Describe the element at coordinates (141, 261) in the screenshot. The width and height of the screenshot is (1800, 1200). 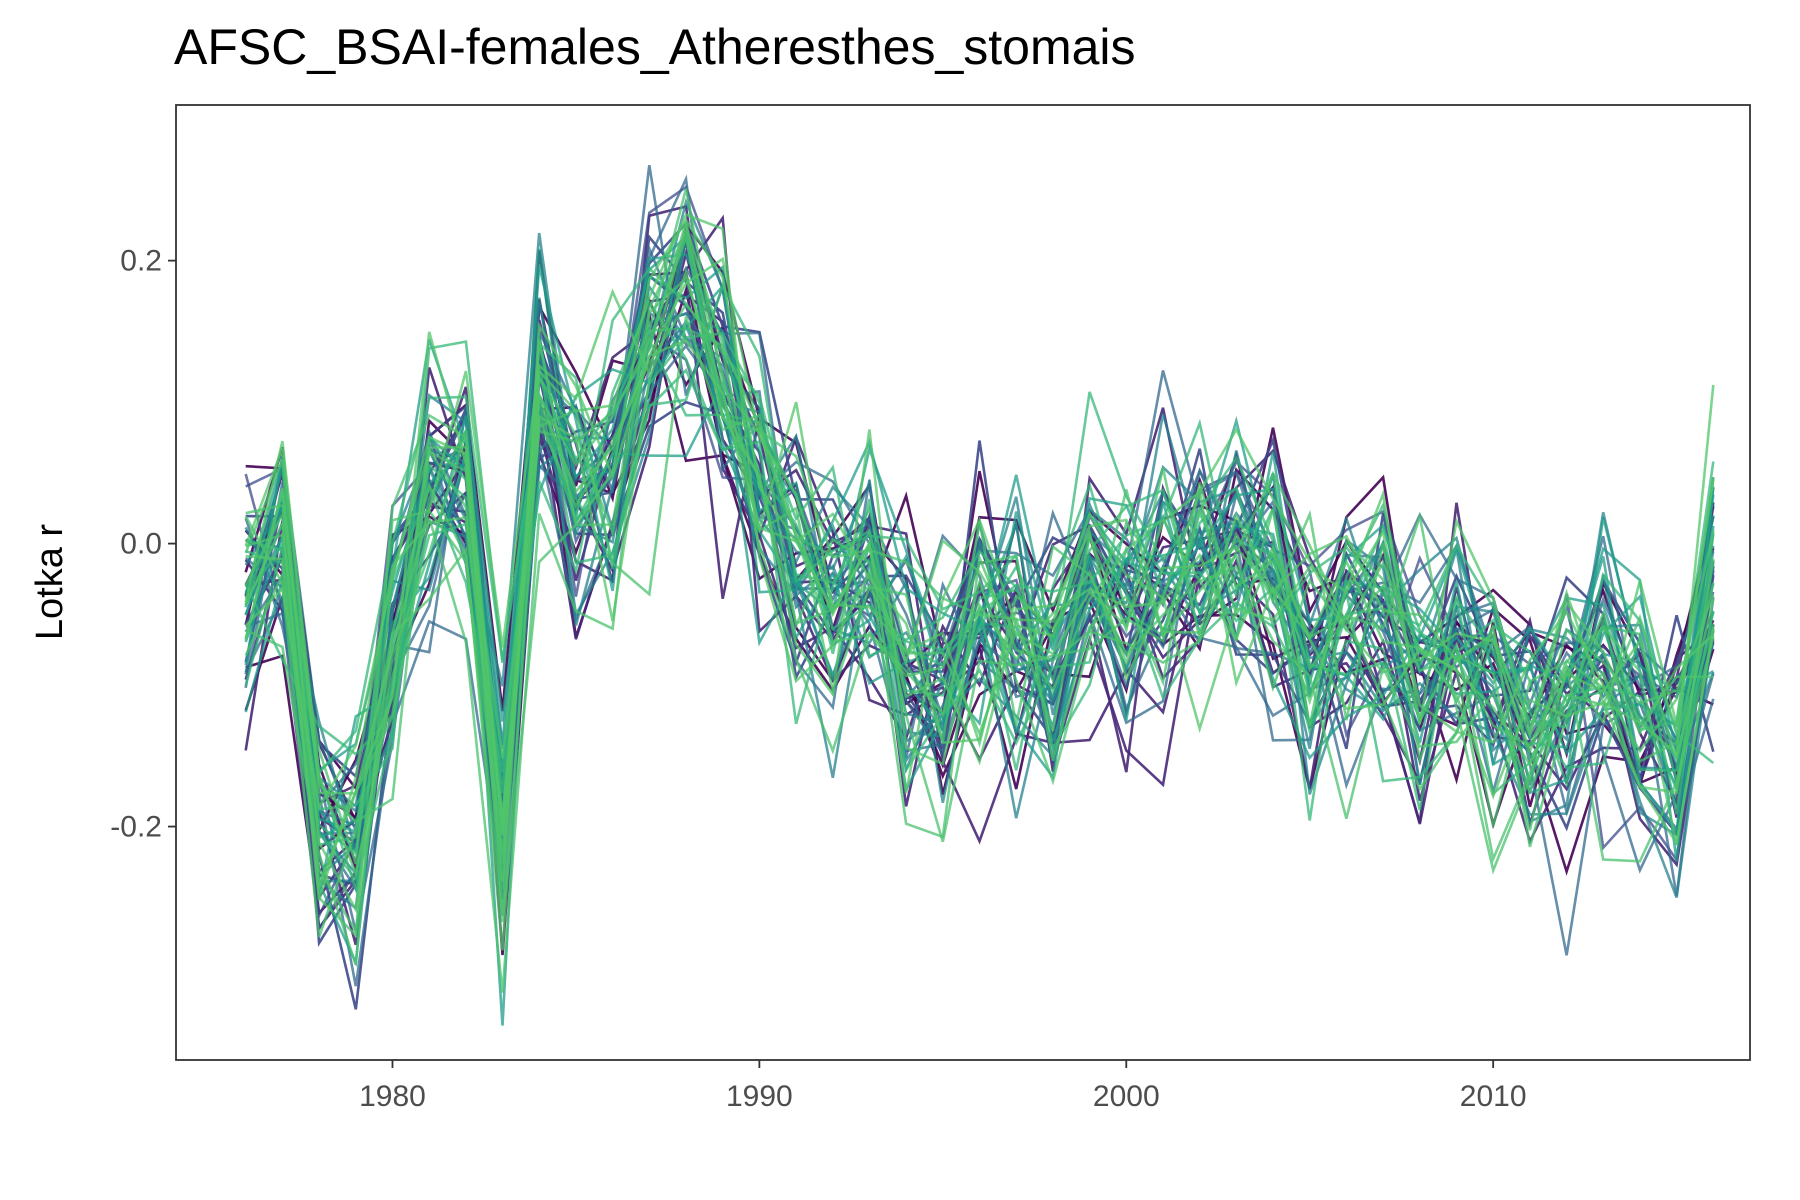
I see `y-tick-label: 0.2` at that location.